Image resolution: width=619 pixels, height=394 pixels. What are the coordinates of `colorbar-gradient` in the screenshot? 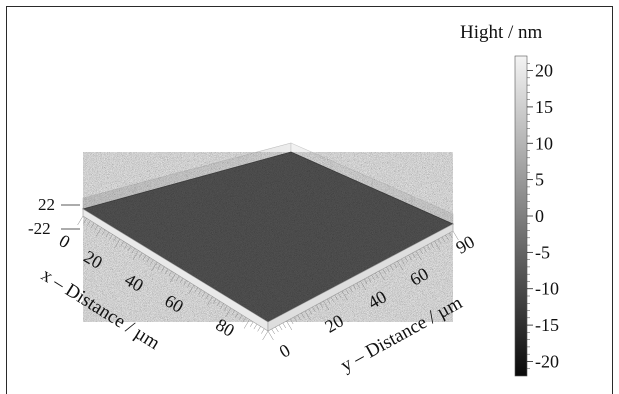 It's located at (521, 216).